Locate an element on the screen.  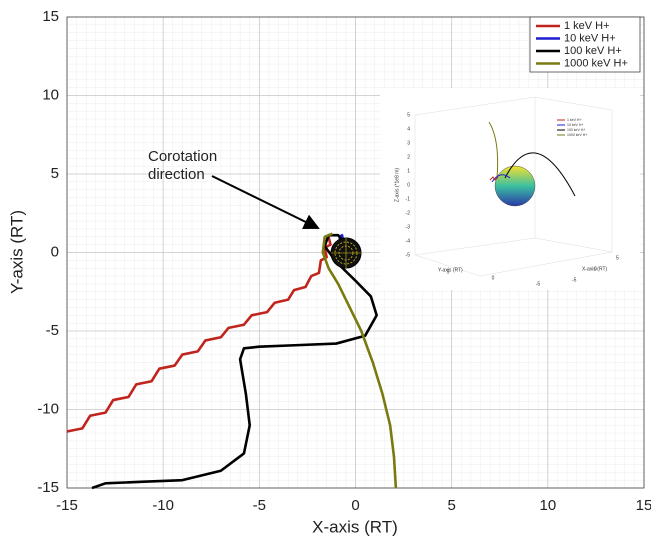
annotation: direction is located at coordinates (176, 174).